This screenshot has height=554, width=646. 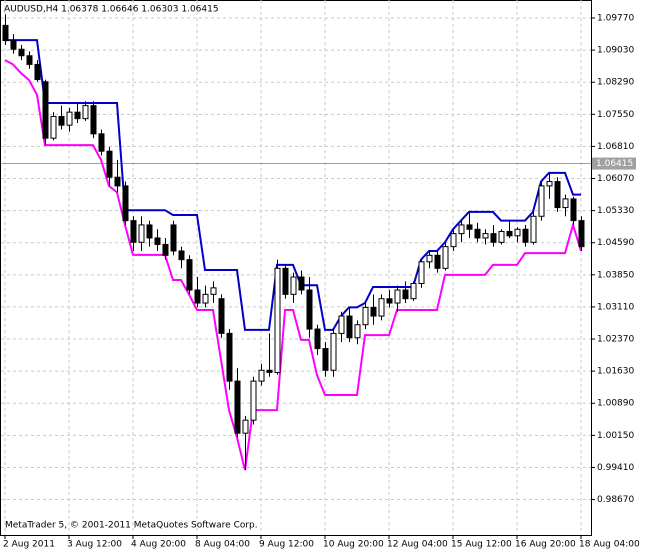 I want to click on y-tick-label: 1.03110, so click(x=615, y=307).